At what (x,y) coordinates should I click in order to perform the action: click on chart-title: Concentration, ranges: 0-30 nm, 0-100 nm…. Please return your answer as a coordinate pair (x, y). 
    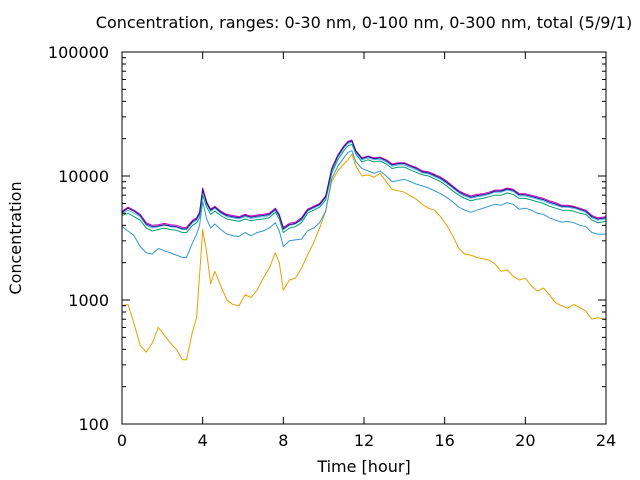
    Looking at the image, I should click on (364, 22).